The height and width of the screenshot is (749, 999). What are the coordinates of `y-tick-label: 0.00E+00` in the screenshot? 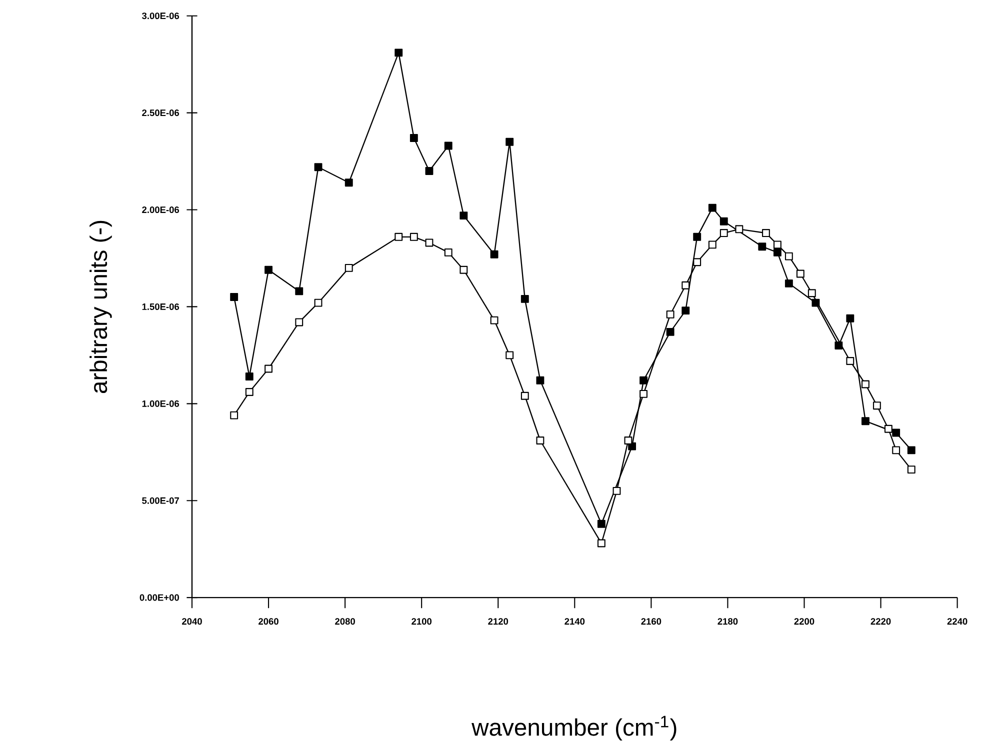 It's located at (159, 597).